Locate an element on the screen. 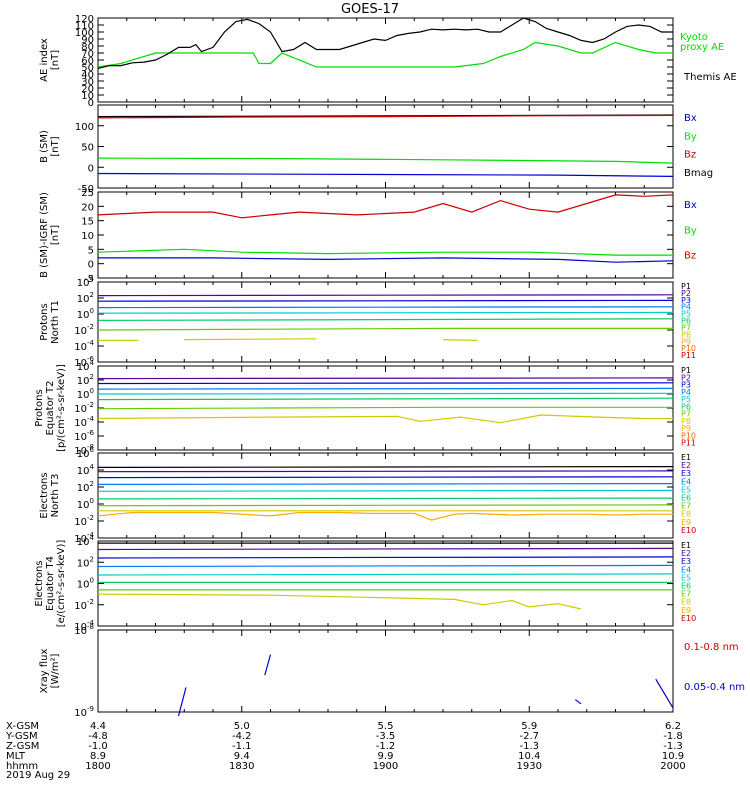  y-axis-label: Equator T4 is located at coordinates (50, 583).